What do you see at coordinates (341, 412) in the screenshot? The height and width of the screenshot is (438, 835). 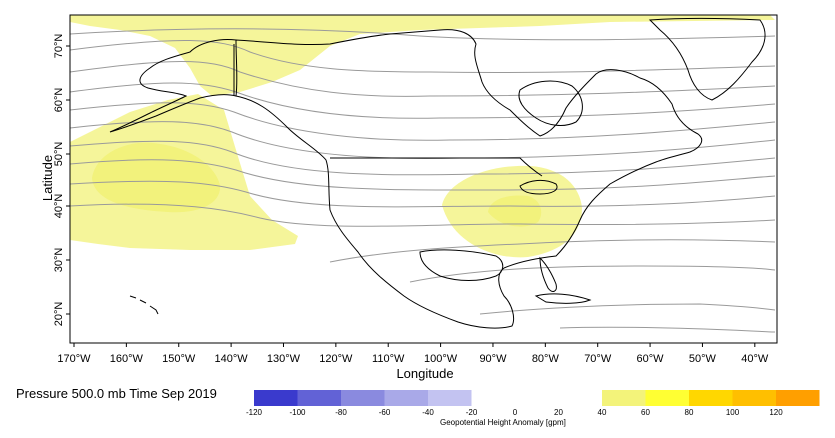 I see `colorbar-tick-label: -80` at bounding box center [341, 412].